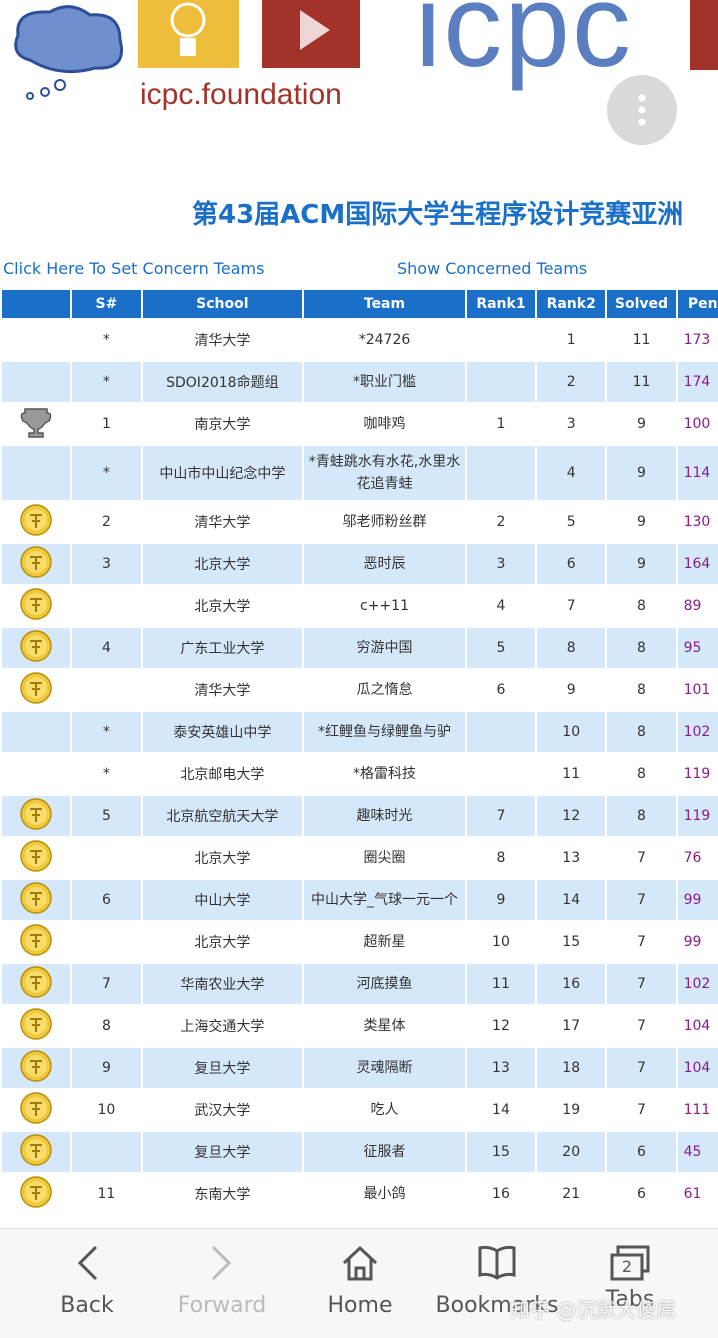  What do you see at coordinates (36, 423) in the screenshot?
I see `trophy-icon` at bounding box center [36, 423].